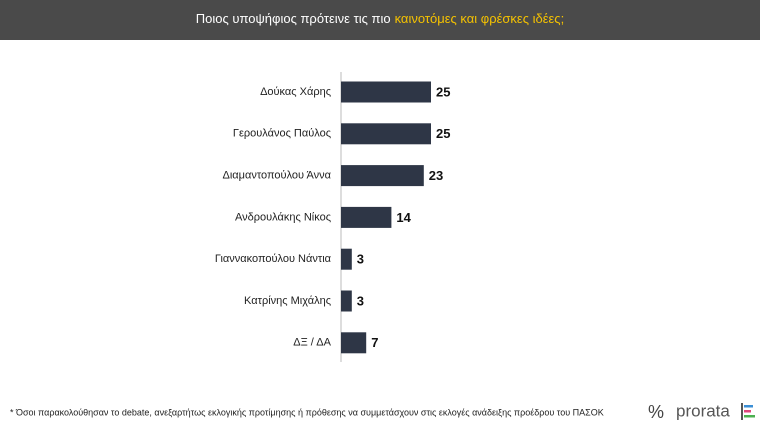 Image resolution: width=760 pixels, height=428 pixels. Describe the element at coordinates (295, 92) in the screenshot. I see `category-label: Δούκας Χάρης` at that location.